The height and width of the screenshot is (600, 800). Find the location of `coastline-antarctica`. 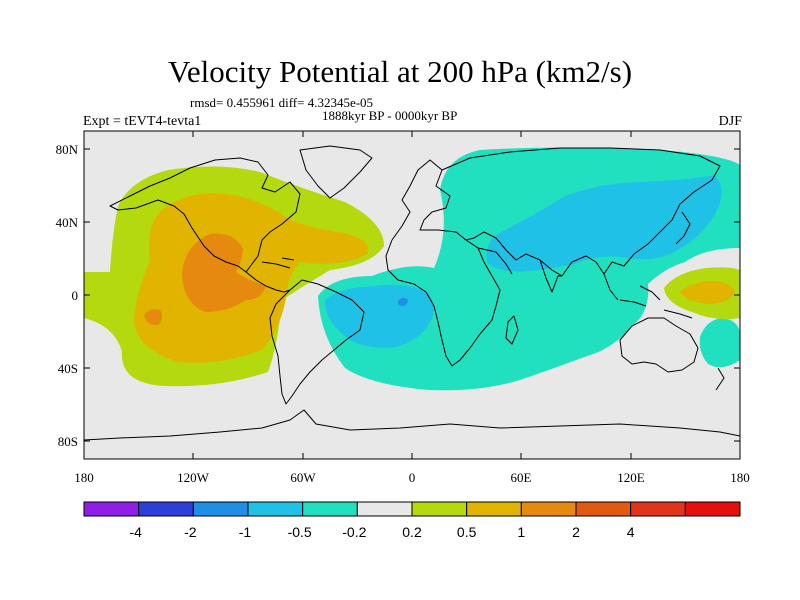

coastline-antarctica is located at coordinates (412, 425).